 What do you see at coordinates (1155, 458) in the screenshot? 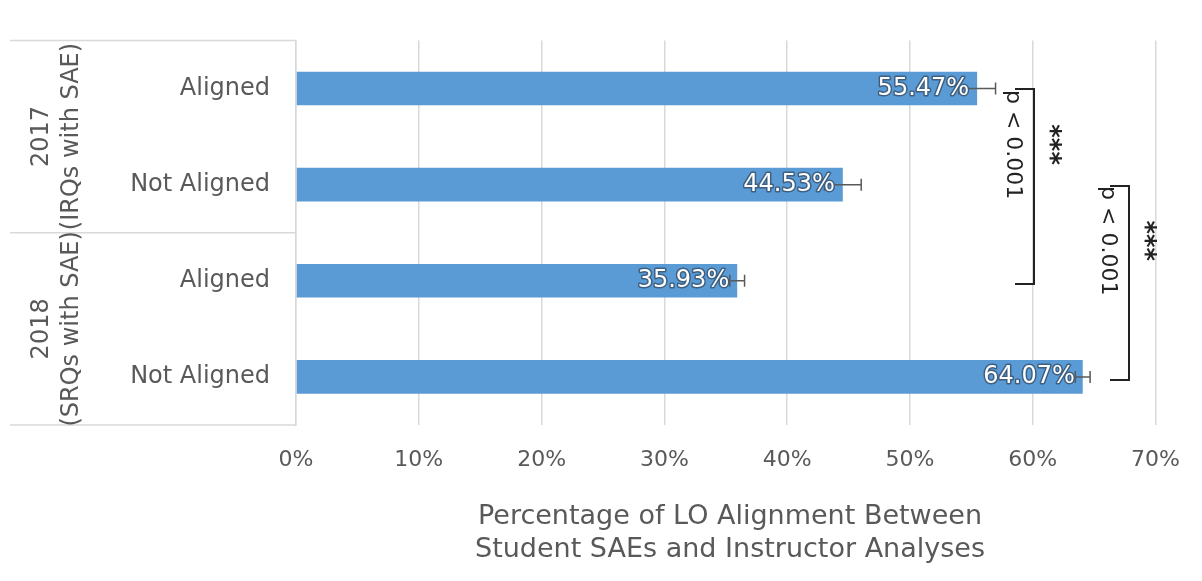
I see `x-tick-label: 70%` at bounding box center [1155, 458].